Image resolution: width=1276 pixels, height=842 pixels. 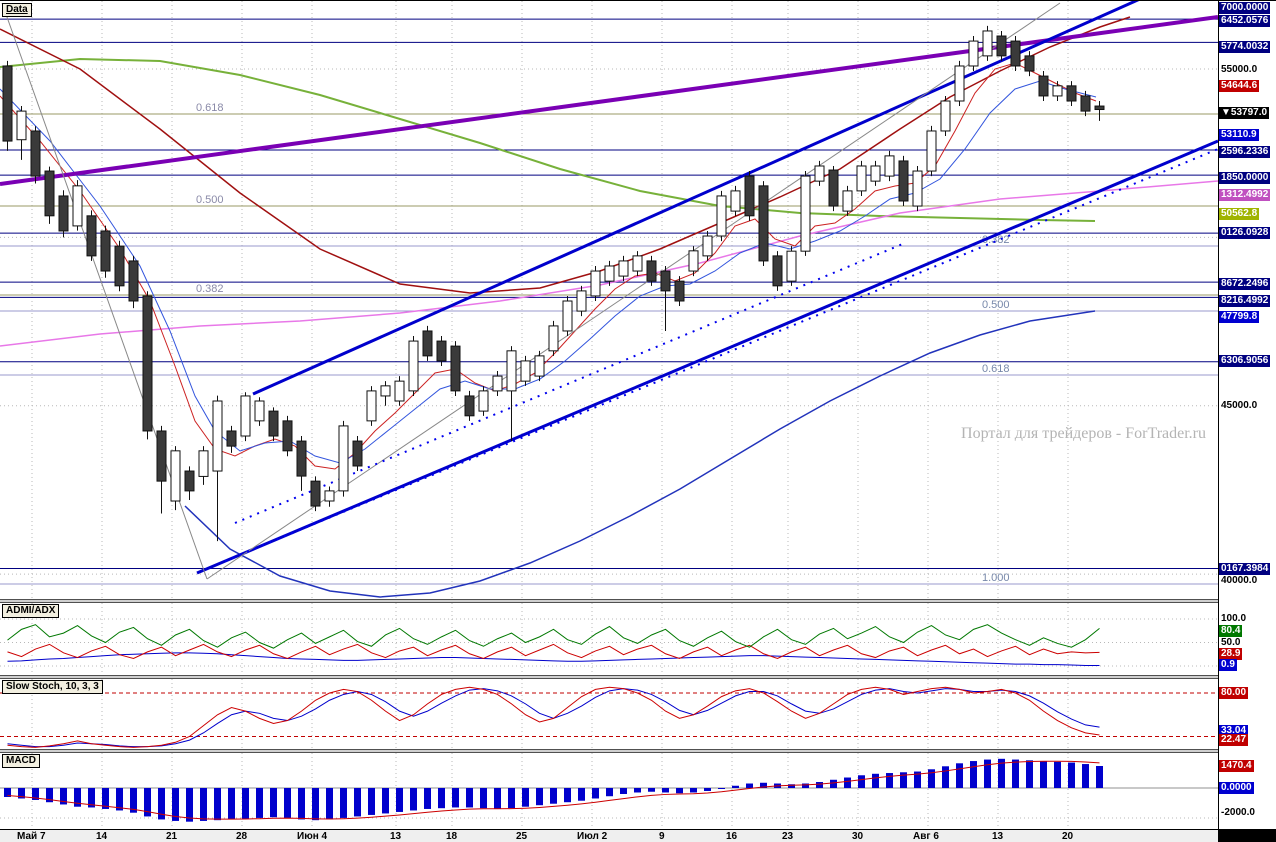 I want to click on price-scale-label: 0.0000, so click(x=1236, y=788).